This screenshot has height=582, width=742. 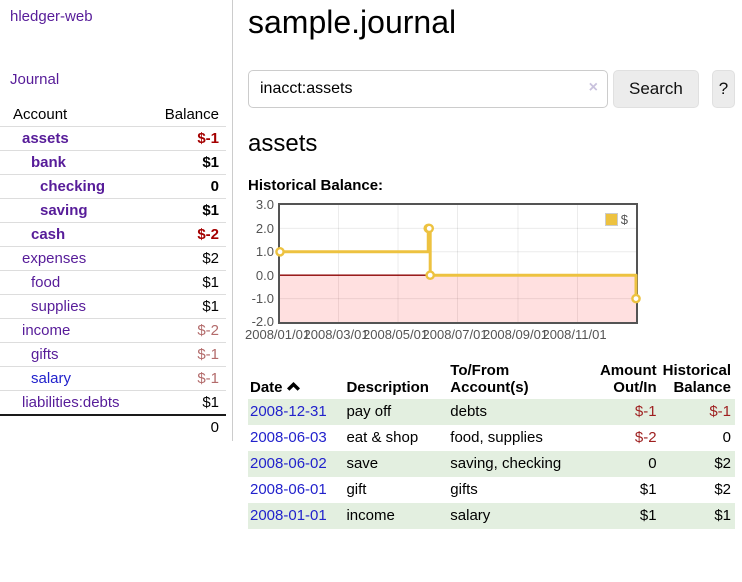 I want to click on transaction-accounts: debts, so click(x=514, y=412).